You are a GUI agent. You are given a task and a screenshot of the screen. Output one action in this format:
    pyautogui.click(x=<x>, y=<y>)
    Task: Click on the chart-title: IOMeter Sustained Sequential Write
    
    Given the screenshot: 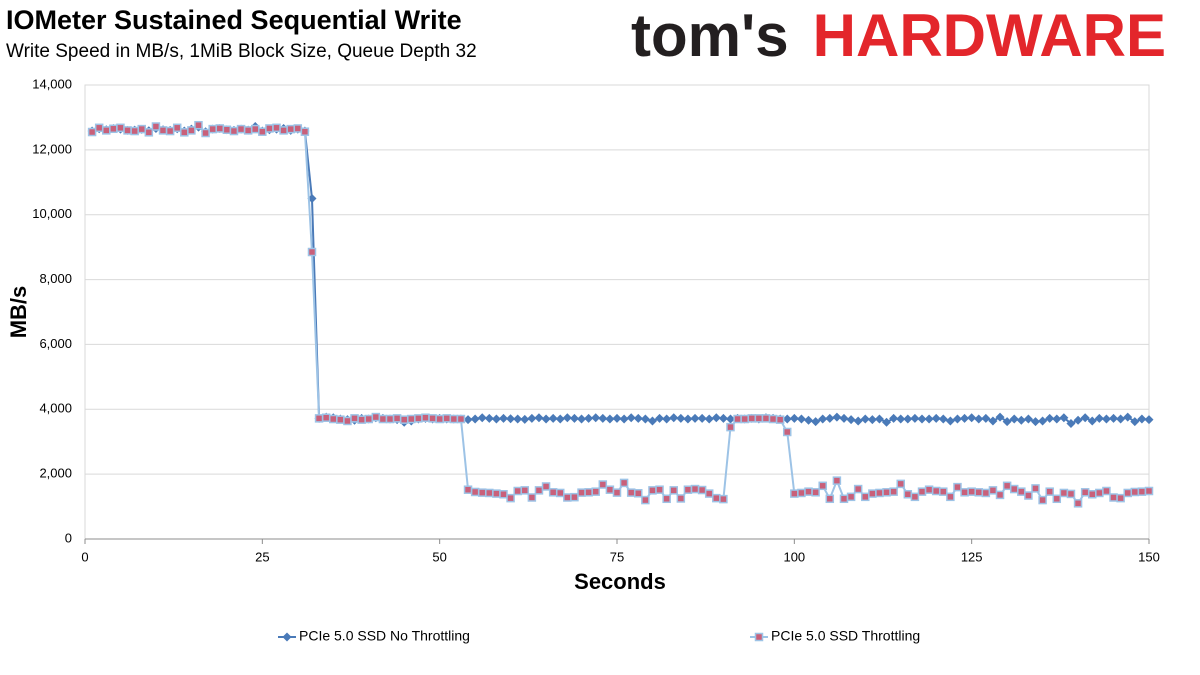 What is the action you would take?
    pyautogui.click(x=234, y=20)
    